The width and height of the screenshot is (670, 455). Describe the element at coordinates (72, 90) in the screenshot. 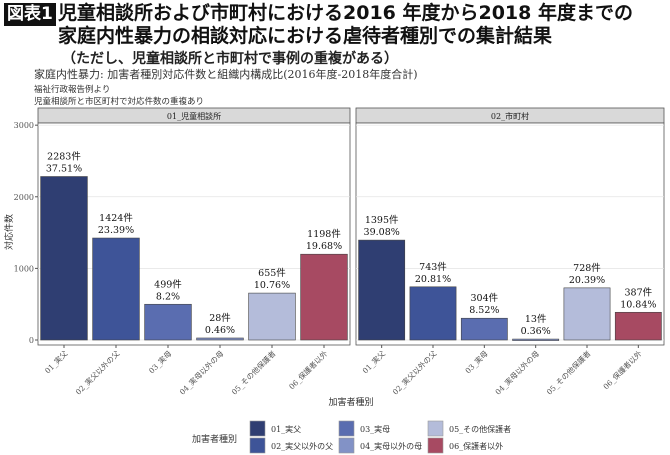

I see `caption-line-1: 福祉行政報告例より` at that location.